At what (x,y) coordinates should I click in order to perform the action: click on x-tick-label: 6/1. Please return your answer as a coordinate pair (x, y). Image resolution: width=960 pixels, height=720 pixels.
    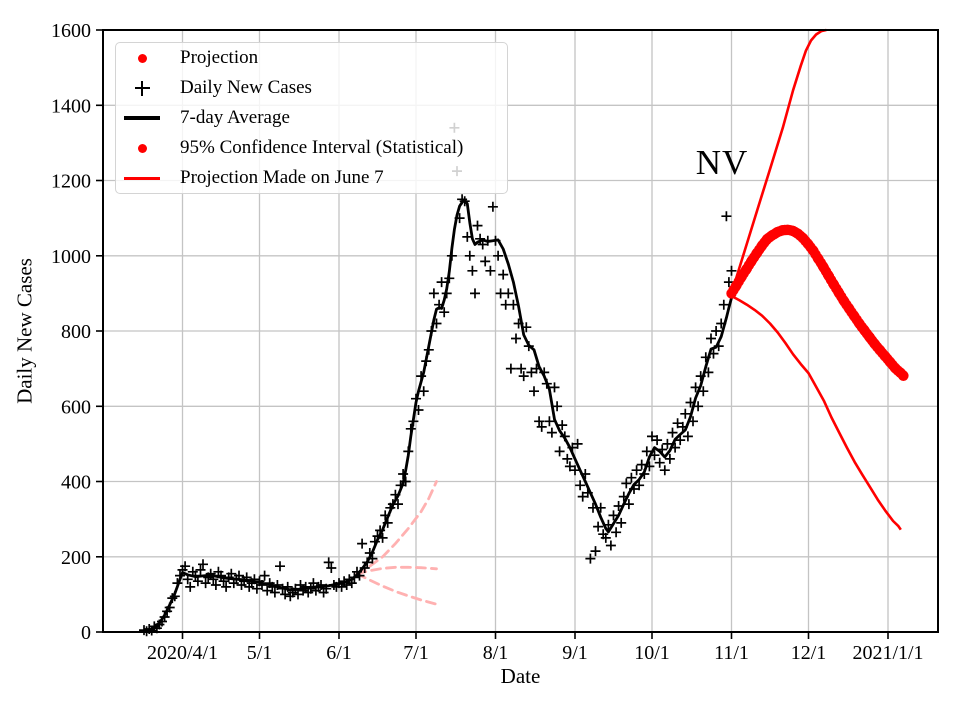
    Looking at the image, I should click on (339, 653).